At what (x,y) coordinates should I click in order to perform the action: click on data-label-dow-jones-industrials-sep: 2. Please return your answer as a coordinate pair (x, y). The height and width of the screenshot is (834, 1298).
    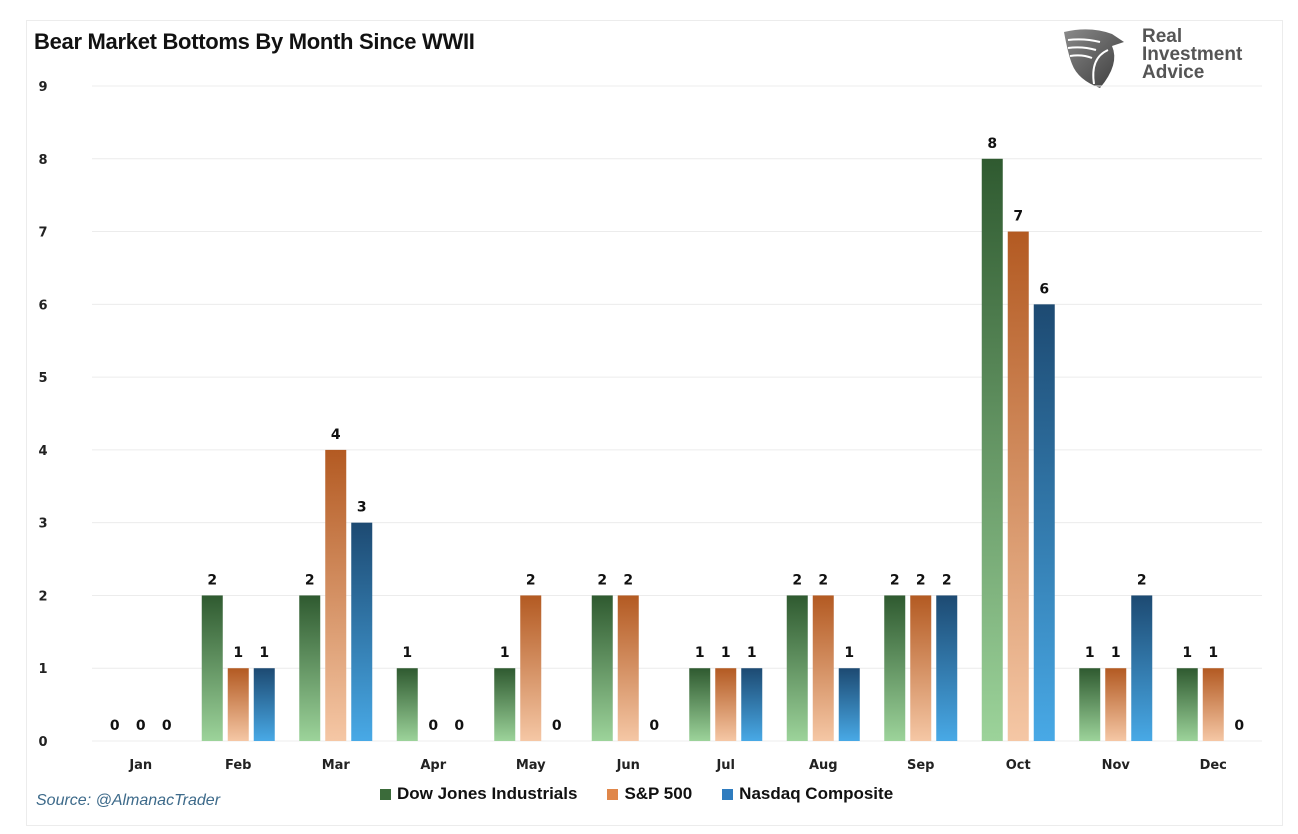
    Looking at the image, I should click on (895, 580).